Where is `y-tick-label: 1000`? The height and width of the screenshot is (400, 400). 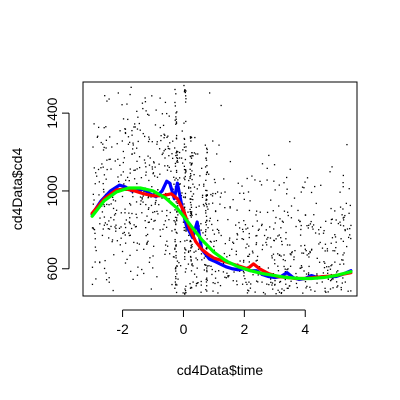 y-tick-label: 1000 is located at coordinates (52, 190).